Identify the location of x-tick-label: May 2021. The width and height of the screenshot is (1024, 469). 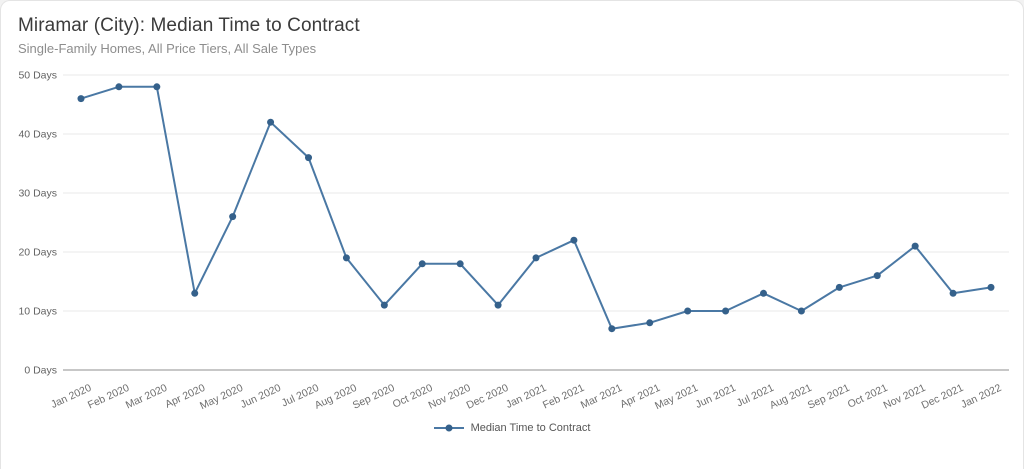
(676, 397).